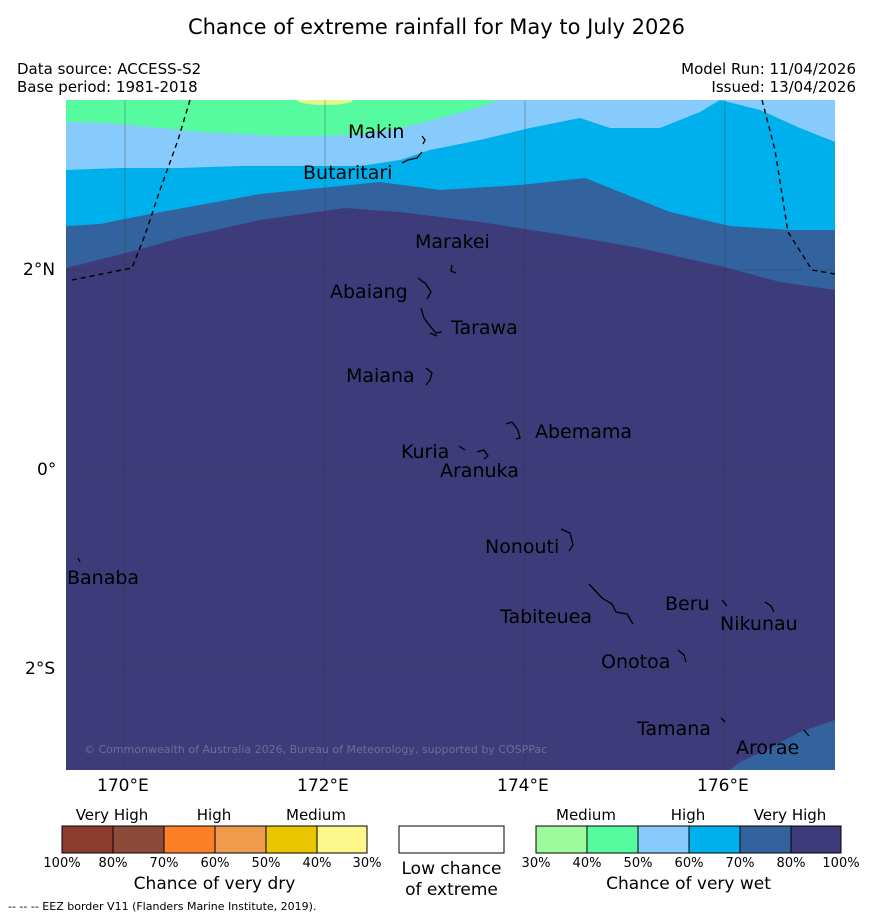  What do you see at coordinates (479, 471) in the screenshot?
I see `place-label-aranuka: Aranuka` at bounding box center [479, 471].